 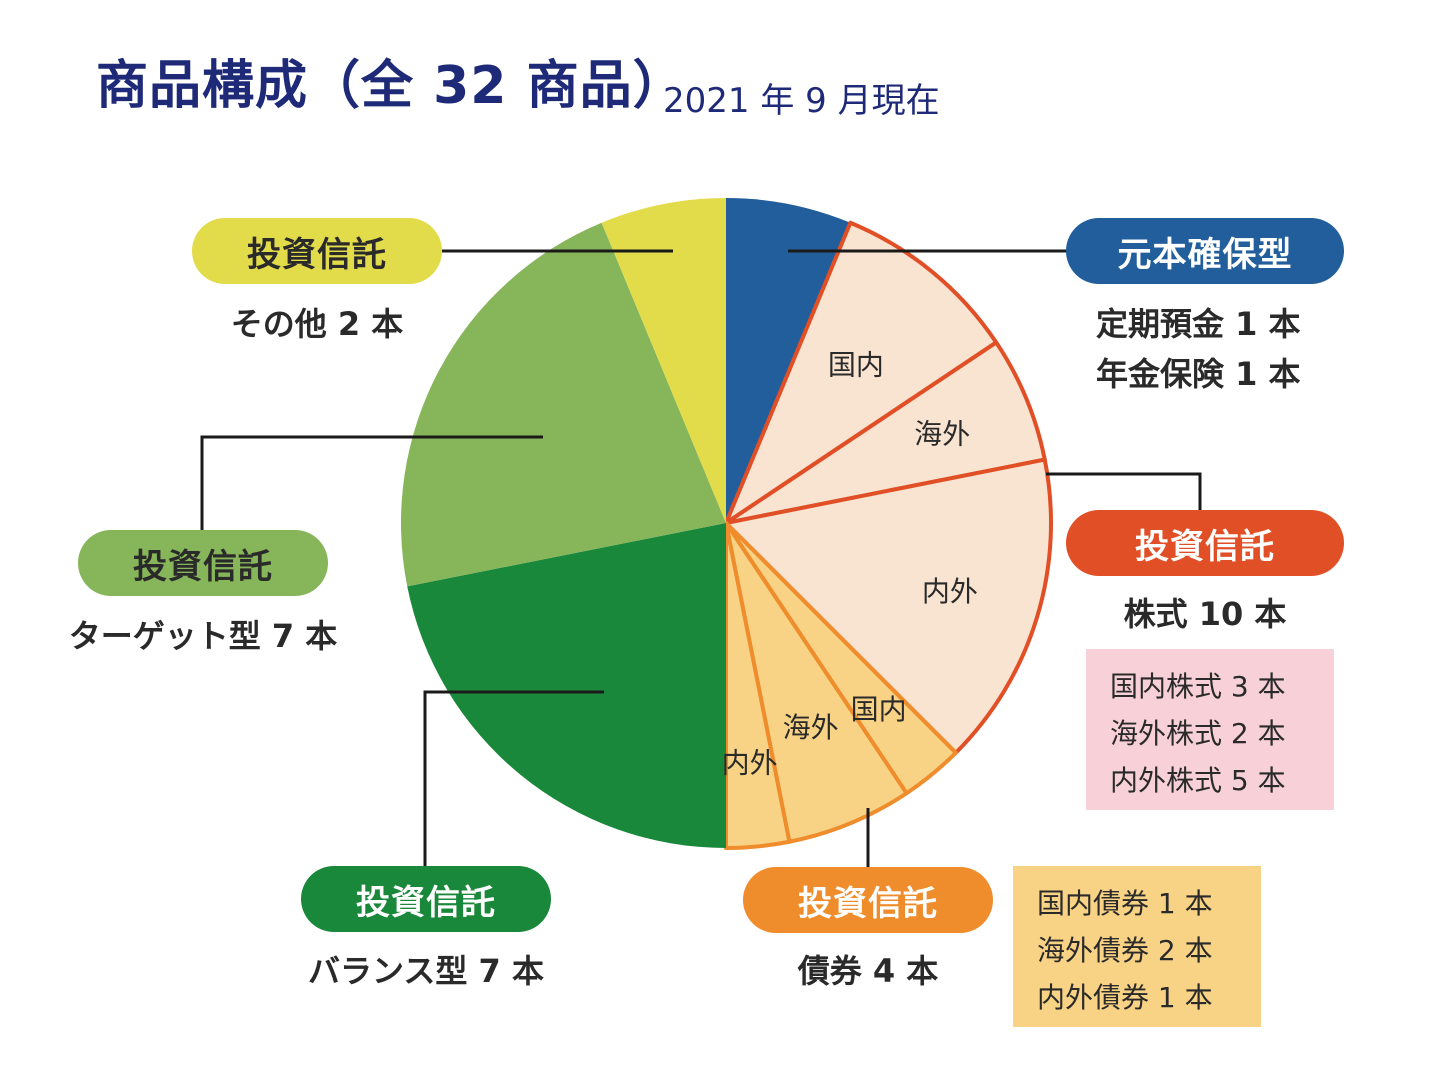 What do you see at coordinates (868, 903) in the screenshot?
I see `bond-title: 投資信託` at bounding box center [868, 903].